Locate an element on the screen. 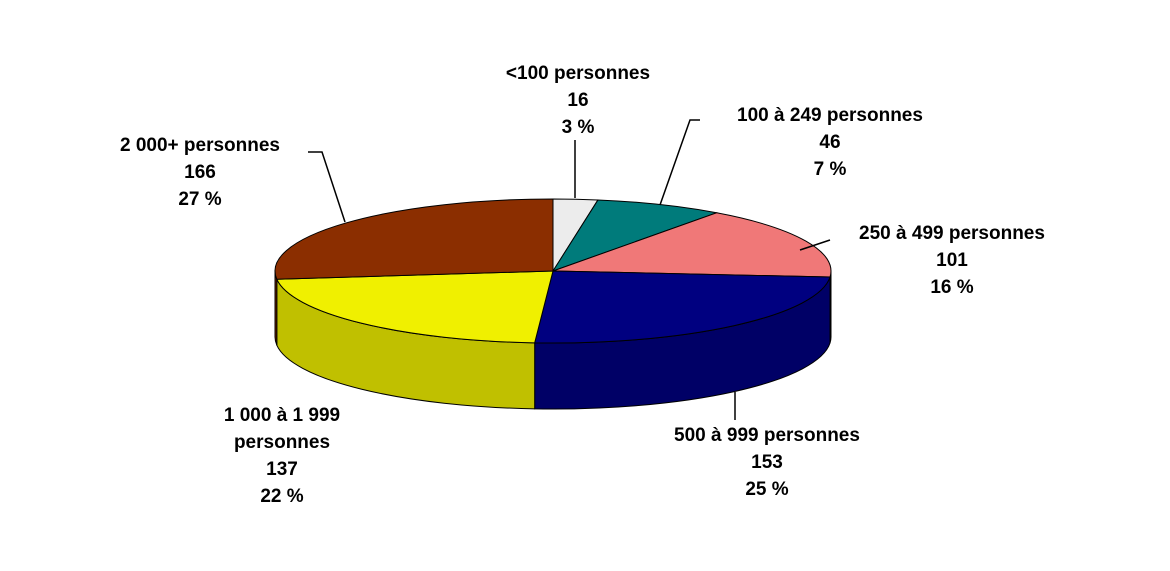 This screenshot has width=1170, height=571. slice-value: 16 is located at coordinates (578, 100).